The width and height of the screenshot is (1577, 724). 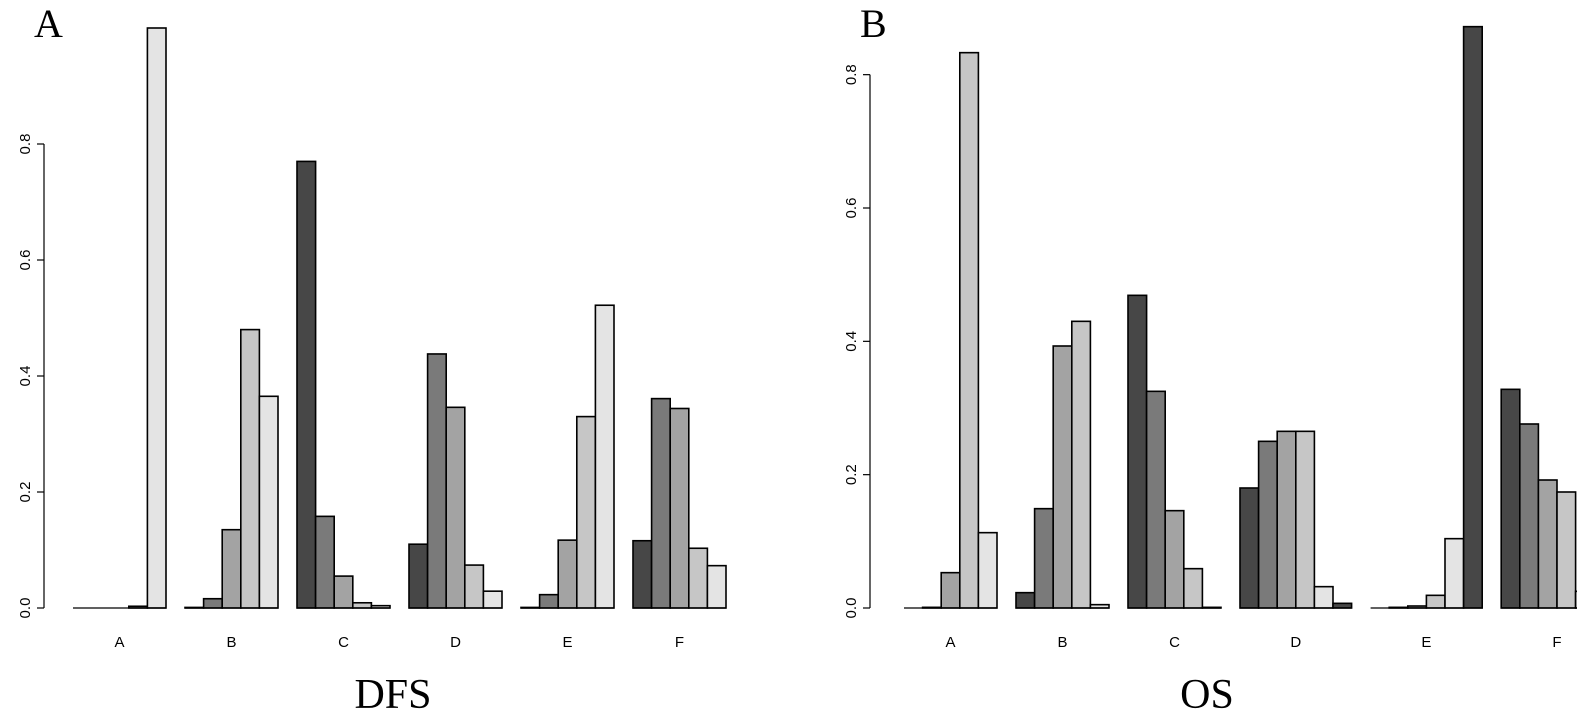 What do you see at coordinates (679, 642) in the screenshot?
I see `panel-a-category-label: F` at bounding box center [679, 642].